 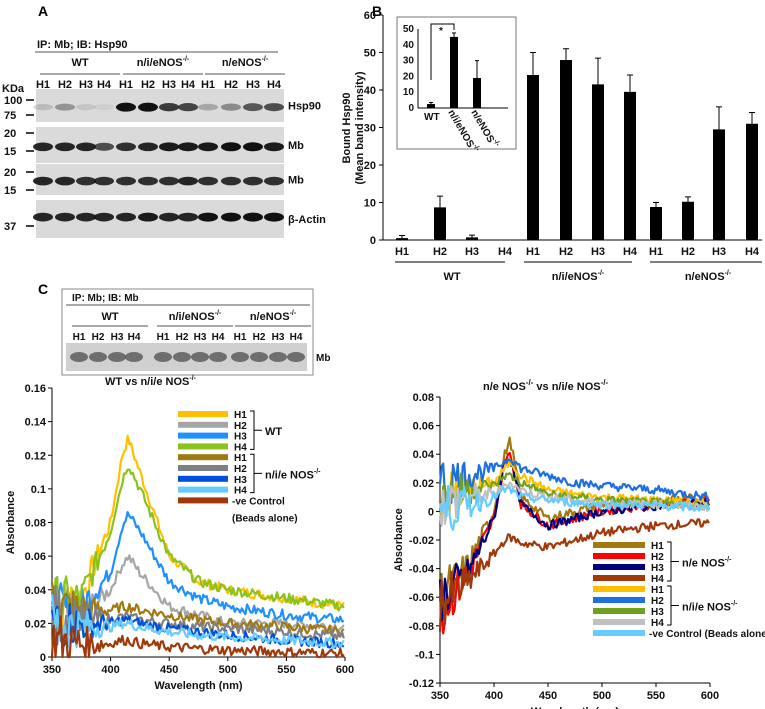 What do you see at coordinates (35, 389) in the screenshot?
I see `y-tick-label: 0.16` at bounding box center [35, 389].